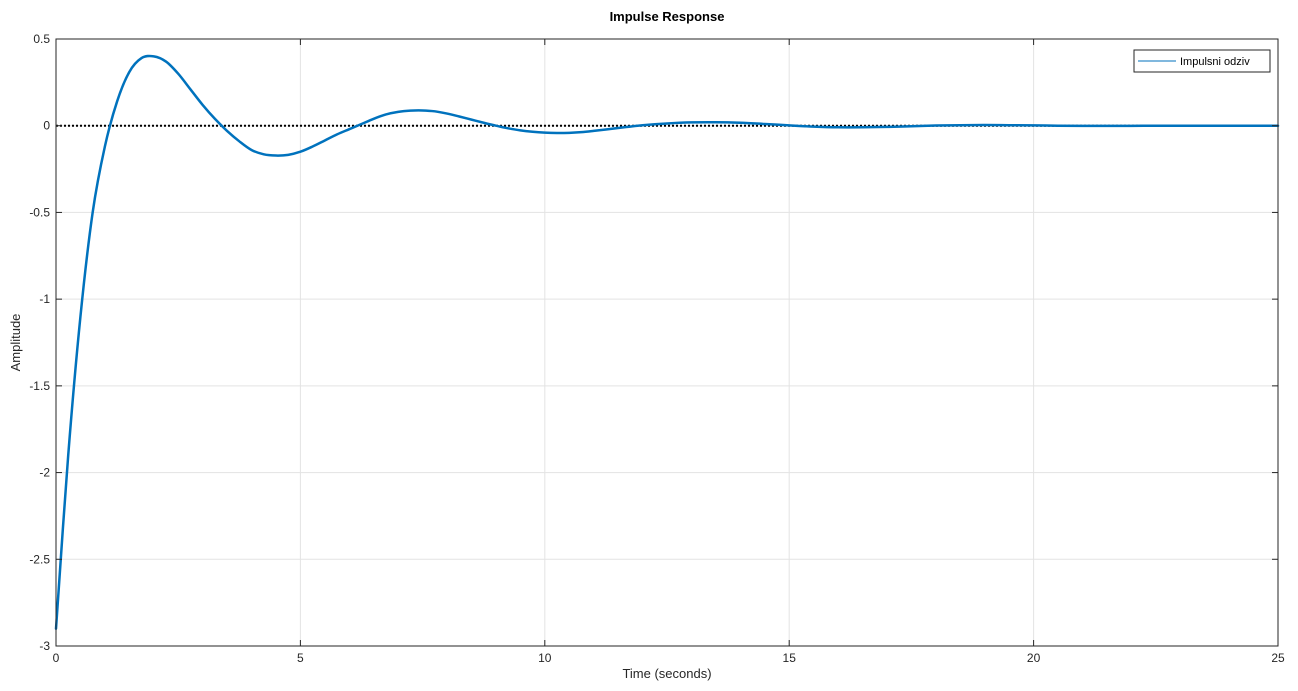 The image size is (1298, 691). I want to click on y-tick-label: -2, so click(44, 473).